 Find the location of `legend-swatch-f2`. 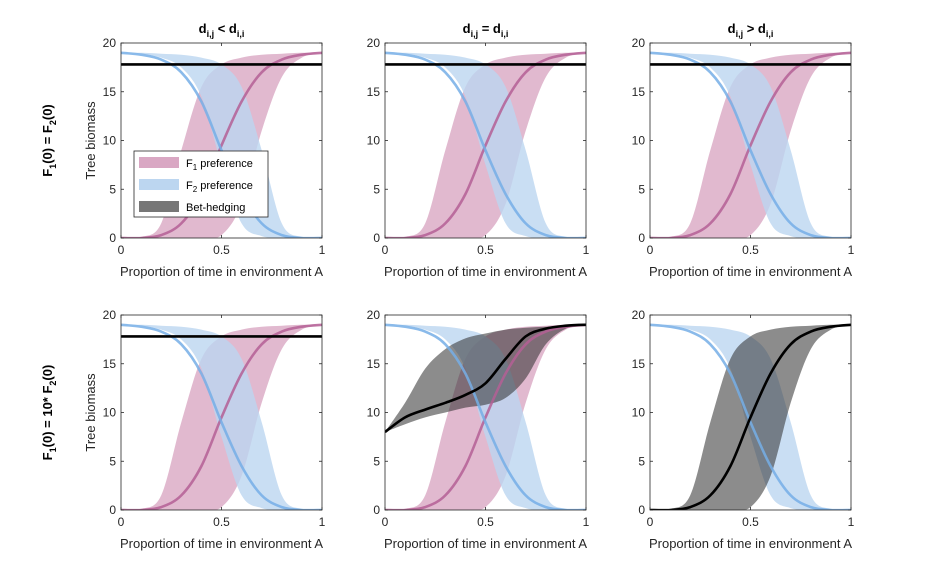

legend-swatch-f2 is located at coordinates (159, 184).